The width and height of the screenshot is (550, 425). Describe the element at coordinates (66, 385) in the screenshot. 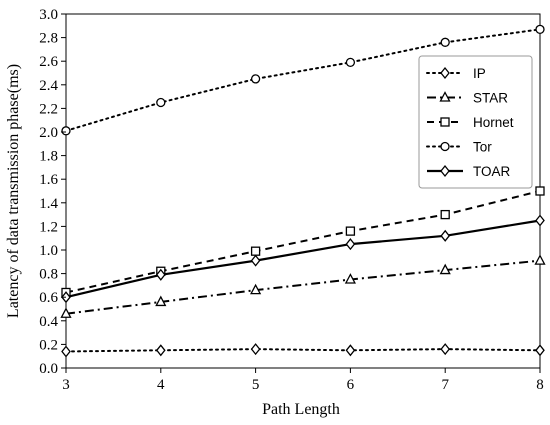

I see `x-tick-label: 3` at that location.